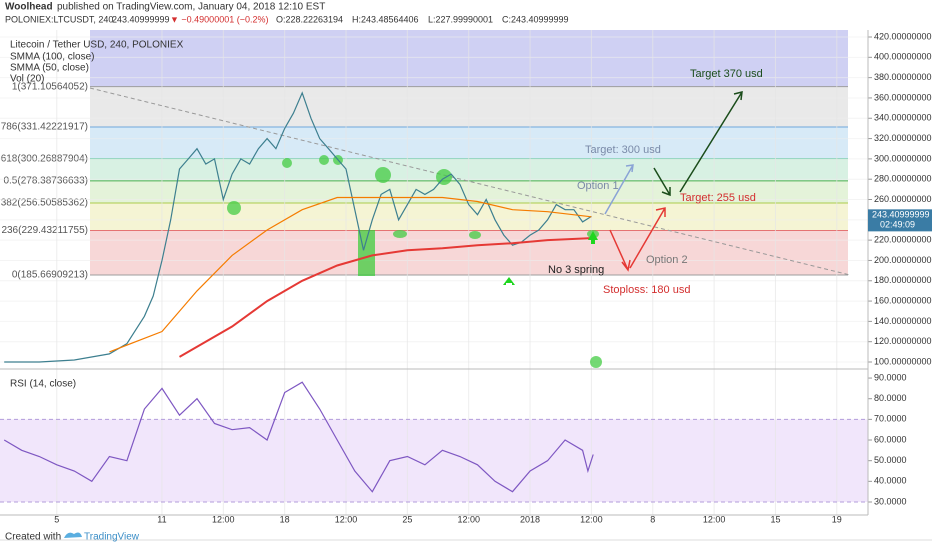 This screenshot has width=932, height=550. What do you see at coordinates (903, 361) in the screenshot?
I see `y-tick-label: 100.00000000` at bounding box center [903, 361].